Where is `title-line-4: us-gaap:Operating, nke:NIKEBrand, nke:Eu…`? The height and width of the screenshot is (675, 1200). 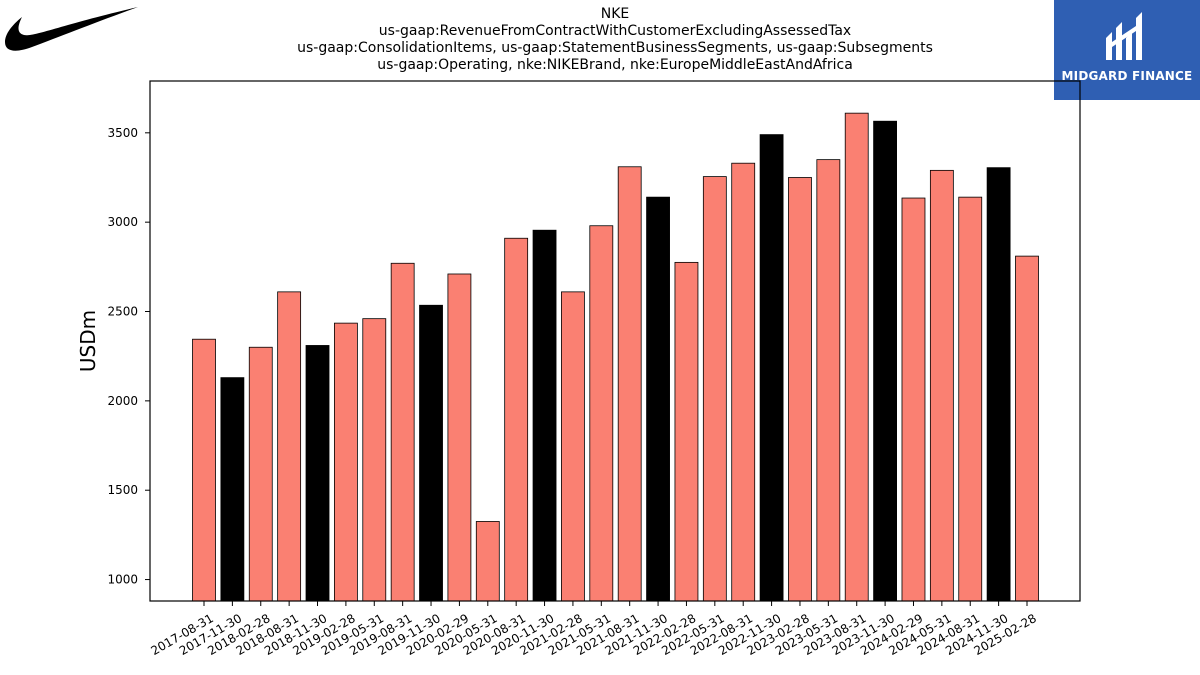 title-line-4: us-gaap:Operating, nke:NIKEBrand, nke:Eu… is located at coordinates (615, 65).